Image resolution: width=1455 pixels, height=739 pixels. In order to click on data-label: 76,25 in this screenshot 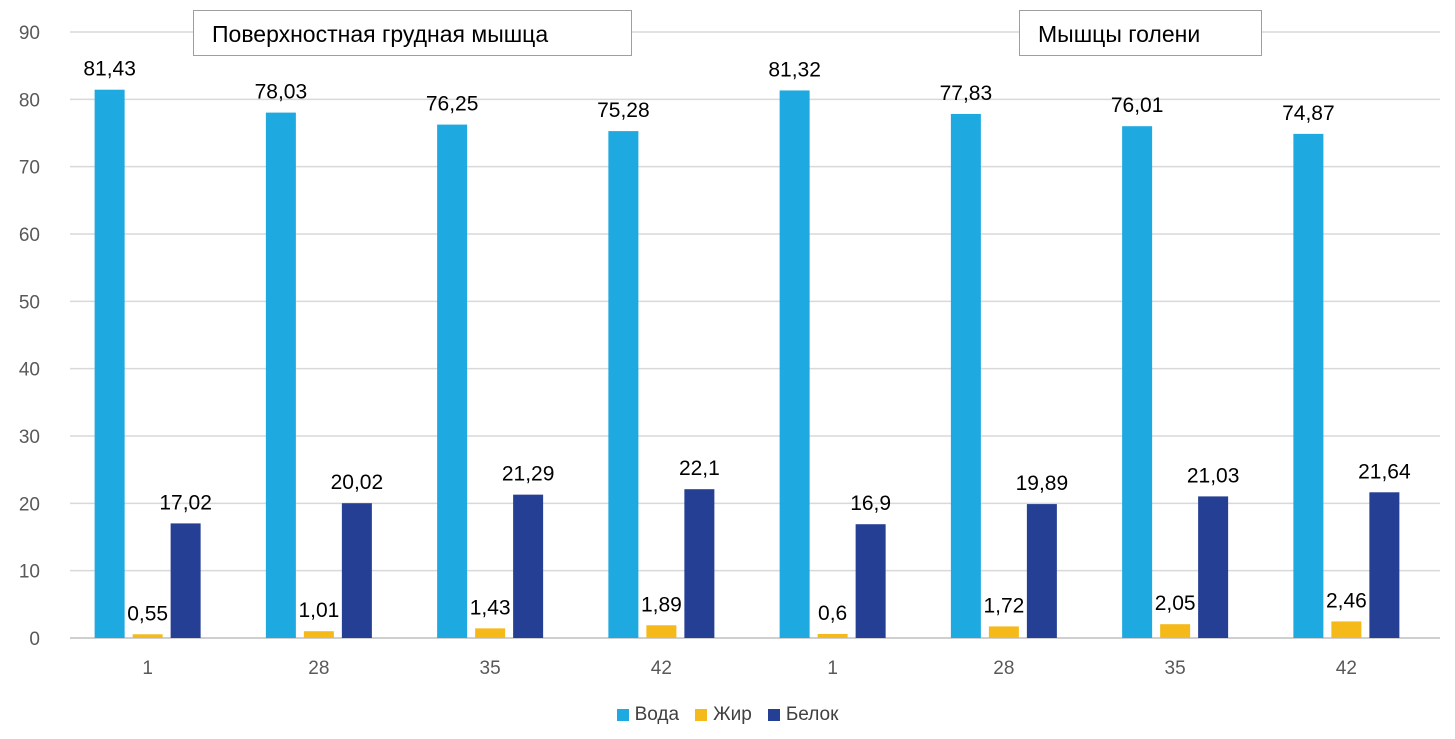, I will do `click(452, 104)`.